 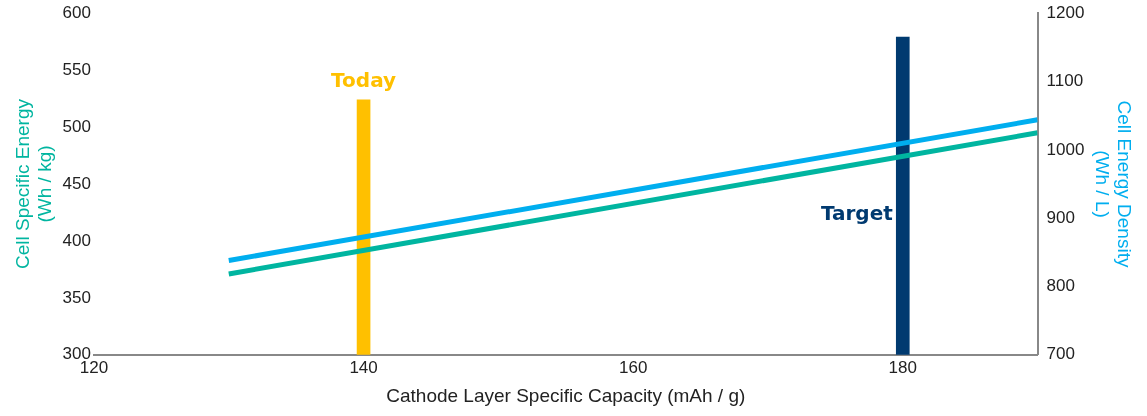 What do you see at coordinates (76, 69) in the screenshot?
I see `y-tick-label: 550` at bounding box center [76, 69].